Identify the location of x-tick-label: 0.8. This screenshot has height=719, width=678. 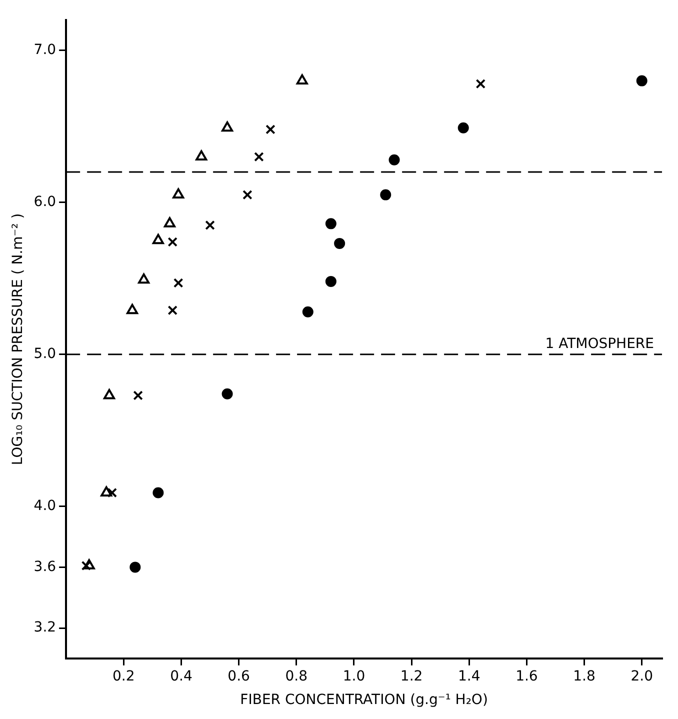
(296, 676).